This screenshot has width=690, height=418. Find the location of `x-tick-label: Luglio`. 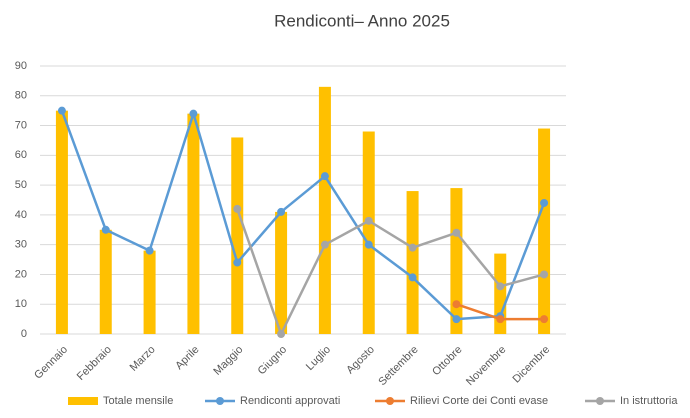

x-tick-label: Luglio is located at coordinates (318, 358).